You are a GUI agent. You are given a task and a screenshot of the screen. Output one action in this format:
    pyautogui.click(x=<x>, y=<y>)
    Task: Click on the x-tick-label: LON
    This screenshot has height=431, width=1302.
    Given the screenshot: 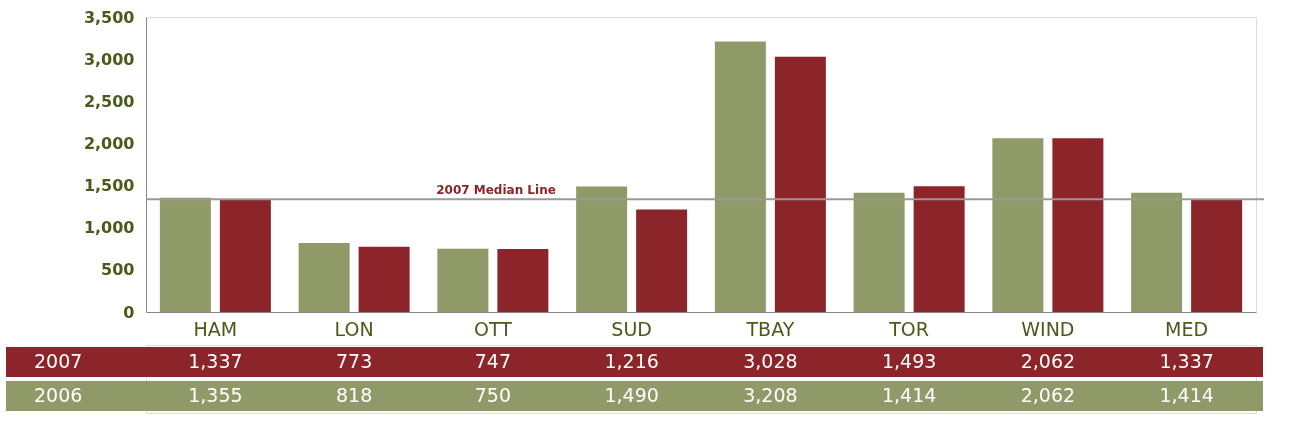 What is the action you would take?
    pyautogui.click(x=354, y=328)
    